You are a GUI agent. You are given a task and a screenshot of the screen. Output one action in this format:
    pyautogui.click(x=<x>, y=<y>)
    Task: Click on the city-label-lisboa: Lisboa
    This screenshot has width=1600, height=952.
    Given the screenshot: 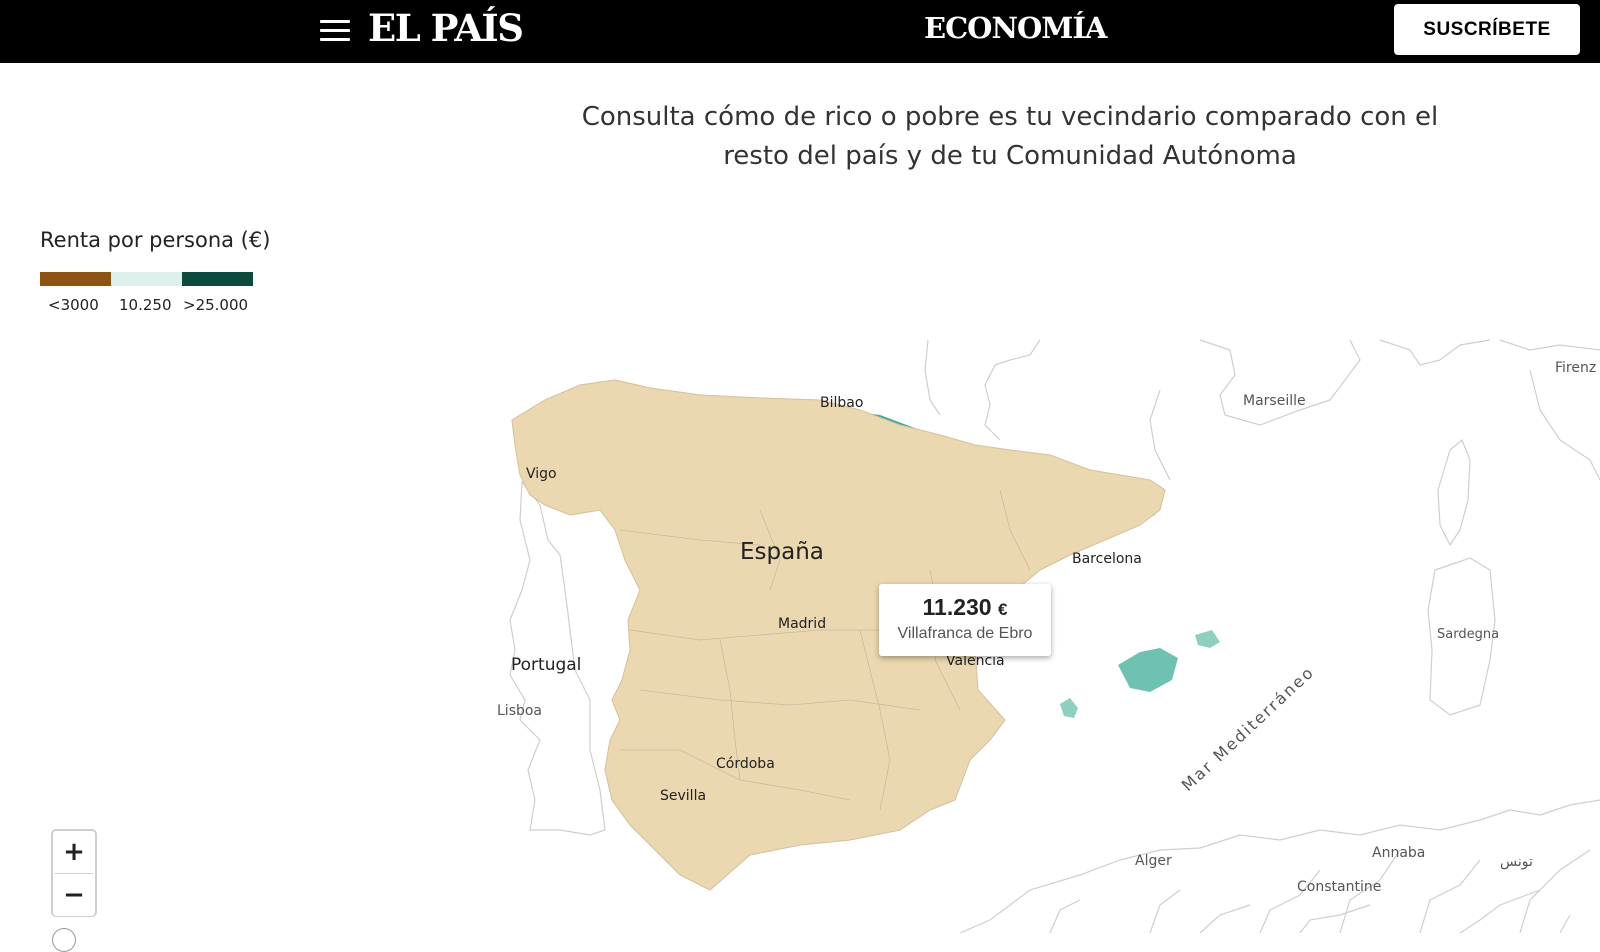 What is the action you would take?
    pyautogui.click(x=519, y=711)
    